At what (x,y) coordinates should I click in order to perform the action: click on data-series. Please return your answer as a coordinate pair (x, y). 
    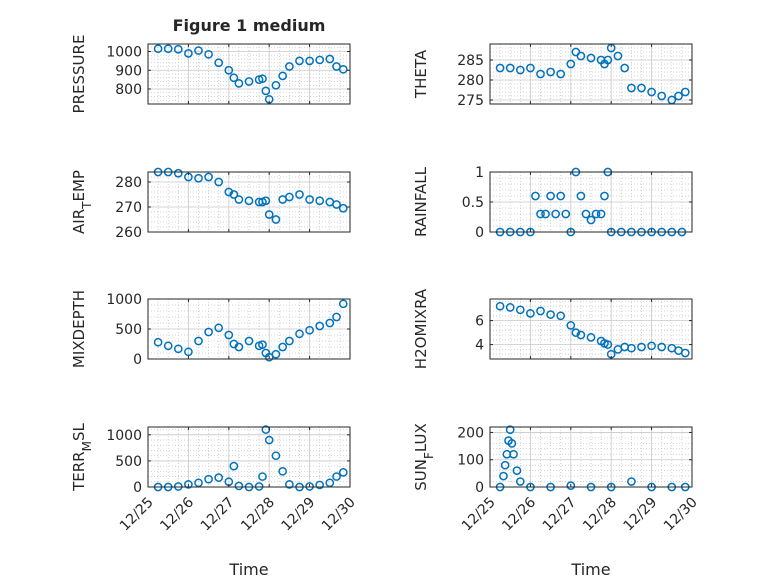
    Looking at the image, I should click on (592, 74).